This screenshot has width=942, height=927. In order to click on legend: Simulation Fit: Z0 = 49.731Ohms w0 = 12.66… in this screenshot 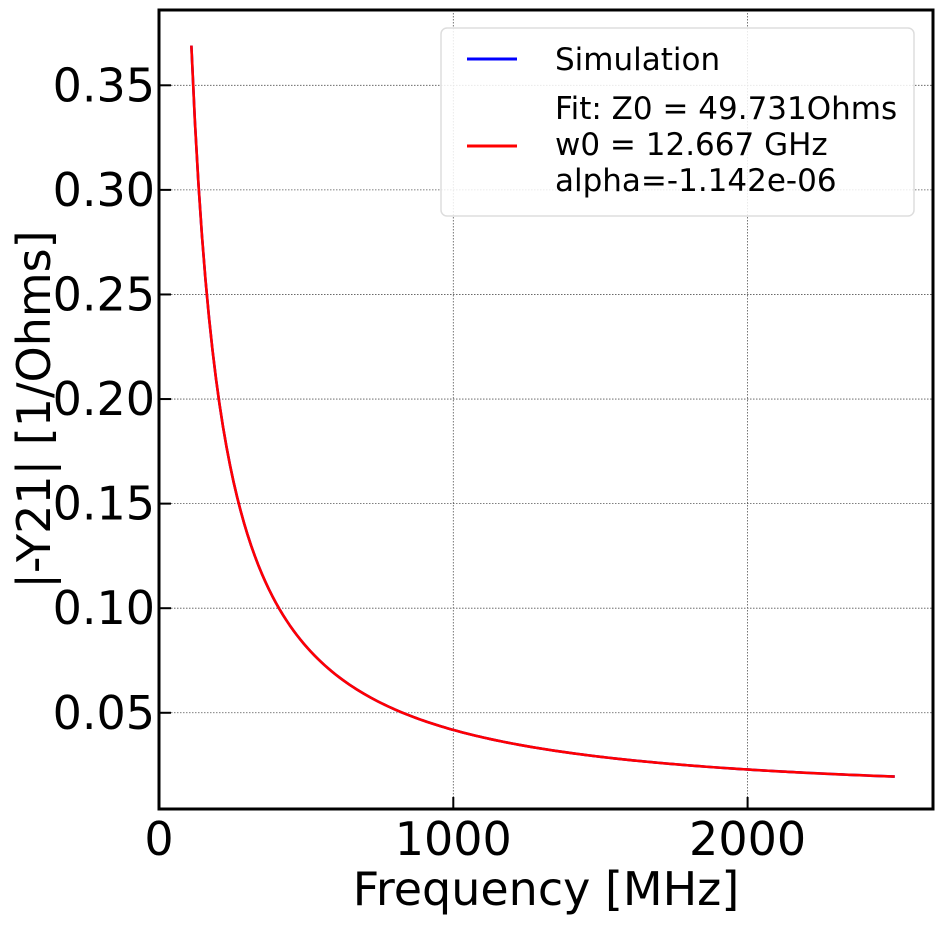, I will do `click(677, 122)`.